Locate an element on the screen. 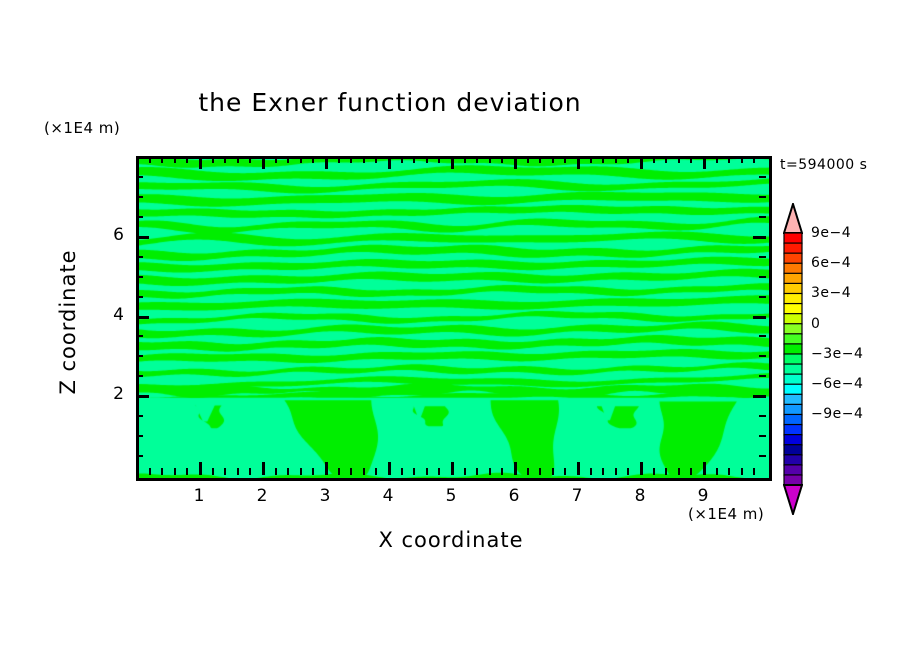  x-tick-label: 2 is located at coordinates (262, 496).